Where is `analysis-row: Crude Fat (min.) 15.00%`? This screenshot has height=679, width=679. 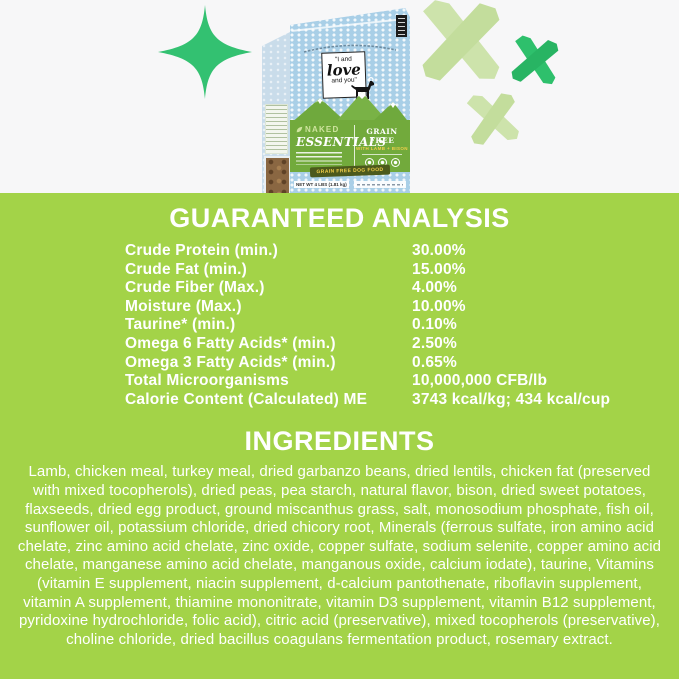 analysis-row: Crude Fat (min.) 15.00% is located at coordinates (339, 270).